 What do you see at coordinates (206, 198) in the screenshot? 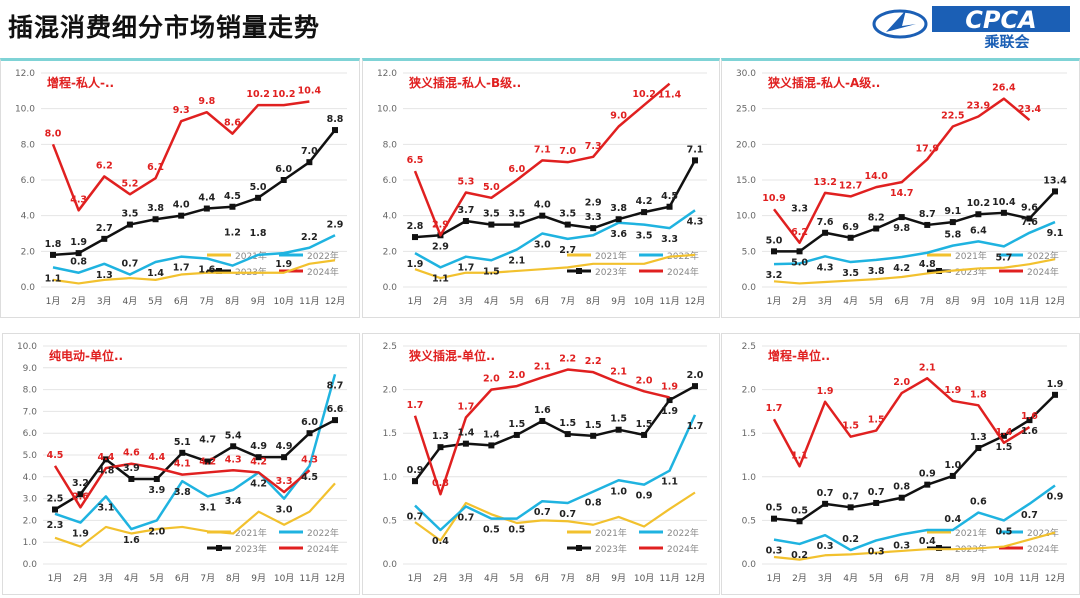
I see `data-label: 4.4` at bounding box center [206, 198].